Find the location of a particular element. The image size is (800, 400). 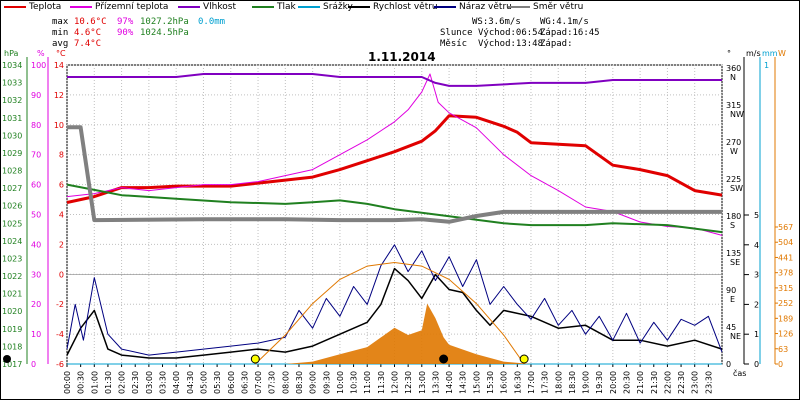

x-tick-label: 22:30 is located at coordinates (681, 382).